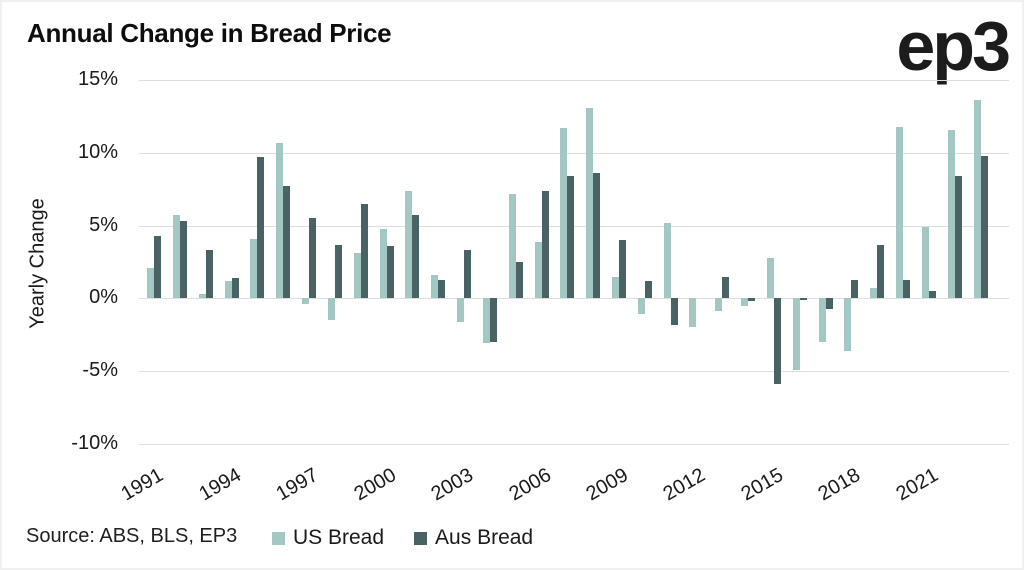  I want to click on bar-us-1995, so click(254, 268).